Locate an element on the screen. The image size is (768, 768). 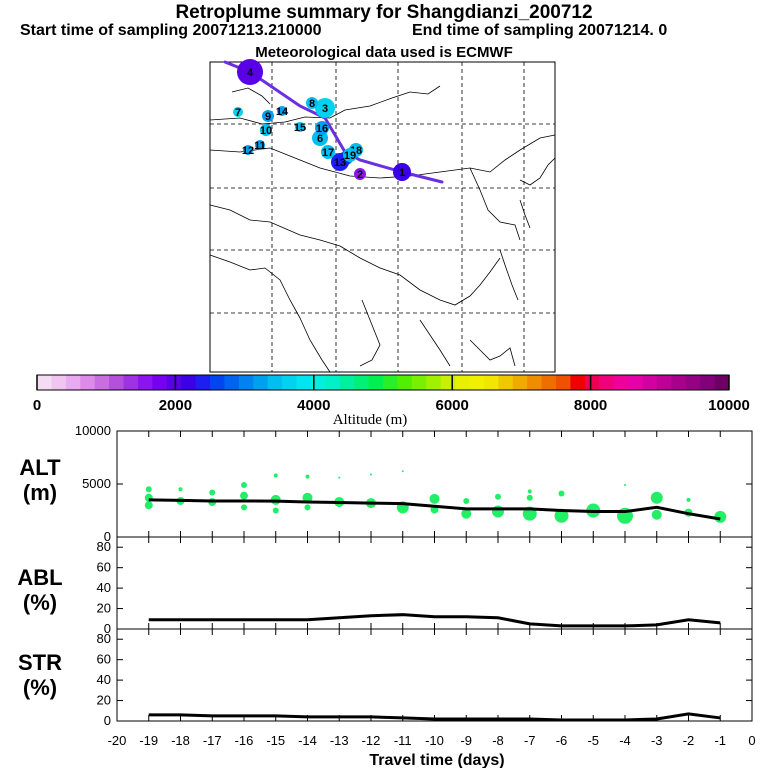
x-tick-label: -13 is located at coordinates (339, 740).